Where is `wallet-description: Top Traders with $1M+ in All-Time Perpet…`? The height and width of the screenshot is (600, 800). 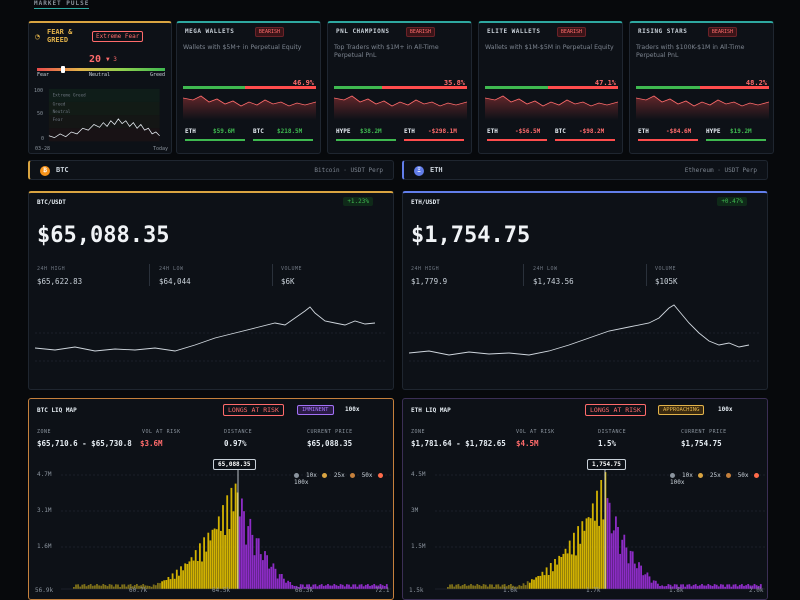 wallet-description: Top Traders with $1M+ in All-Time Perpet… is located at coordinates (386, 51).